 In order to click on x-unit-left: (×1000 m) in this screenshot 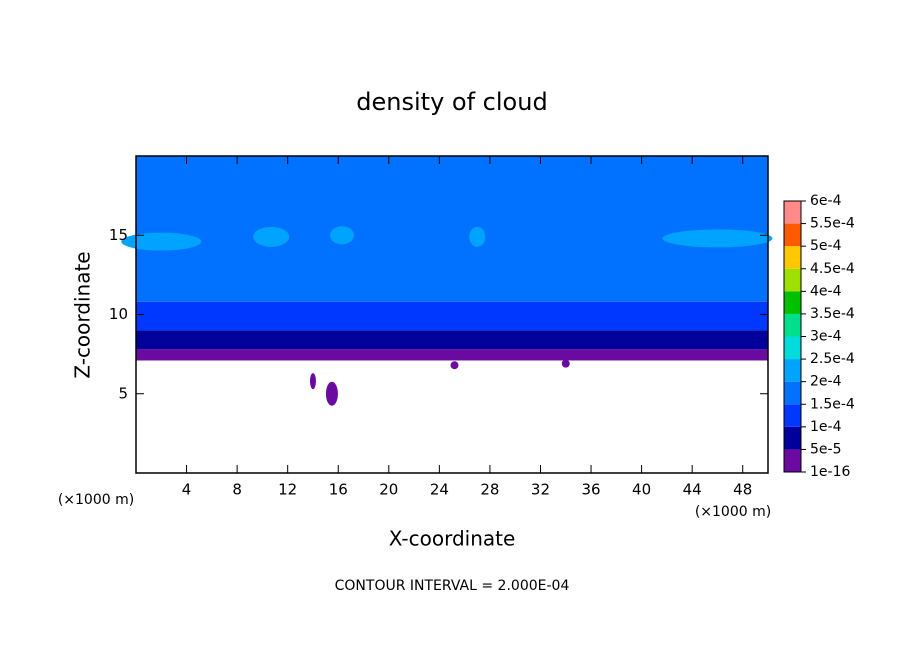, I will do `click(96, 500)`.